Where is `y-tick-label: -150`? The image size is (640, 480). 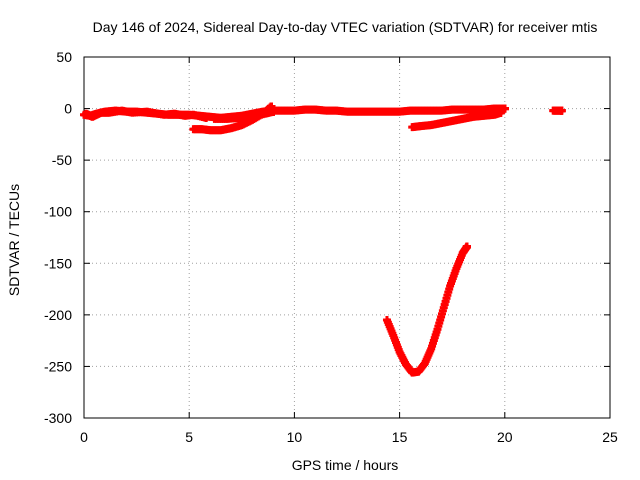 y-tick-label: -150 is located at coordinates (58, 263).